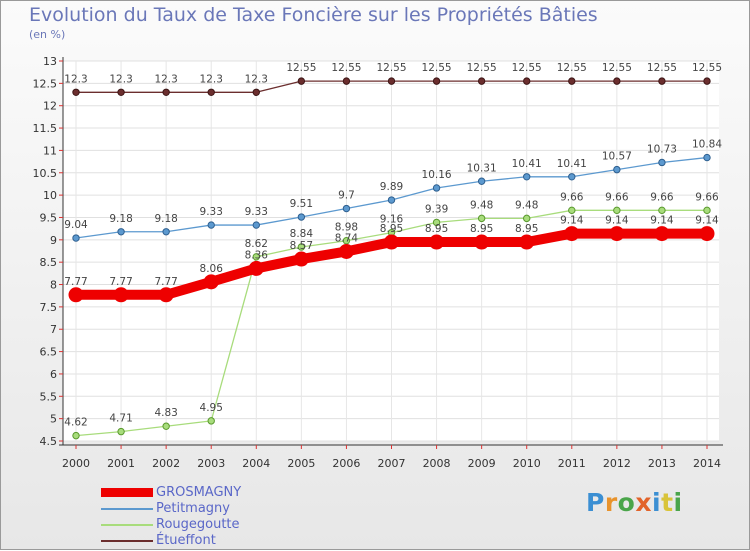 This screenshot has width=750, height=551. What do you see at coordinates (193, 508) in the screenshot?
I see `legend-label: Petitmagny` at bounding box center [193, 508].